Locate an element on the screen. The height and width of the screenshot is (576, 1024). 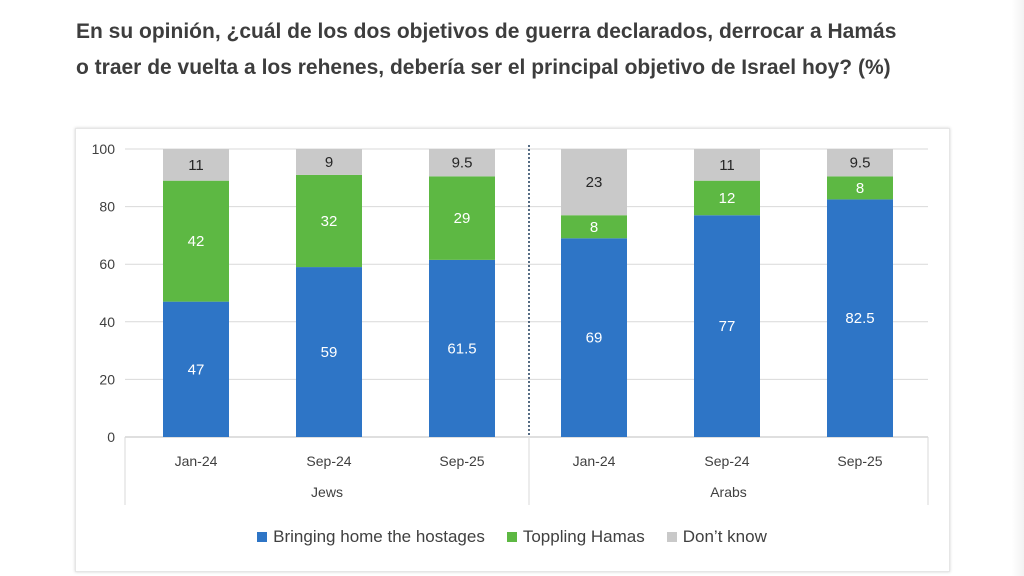
data-label-dont-know: 9 is located at coordinates (329, 162).